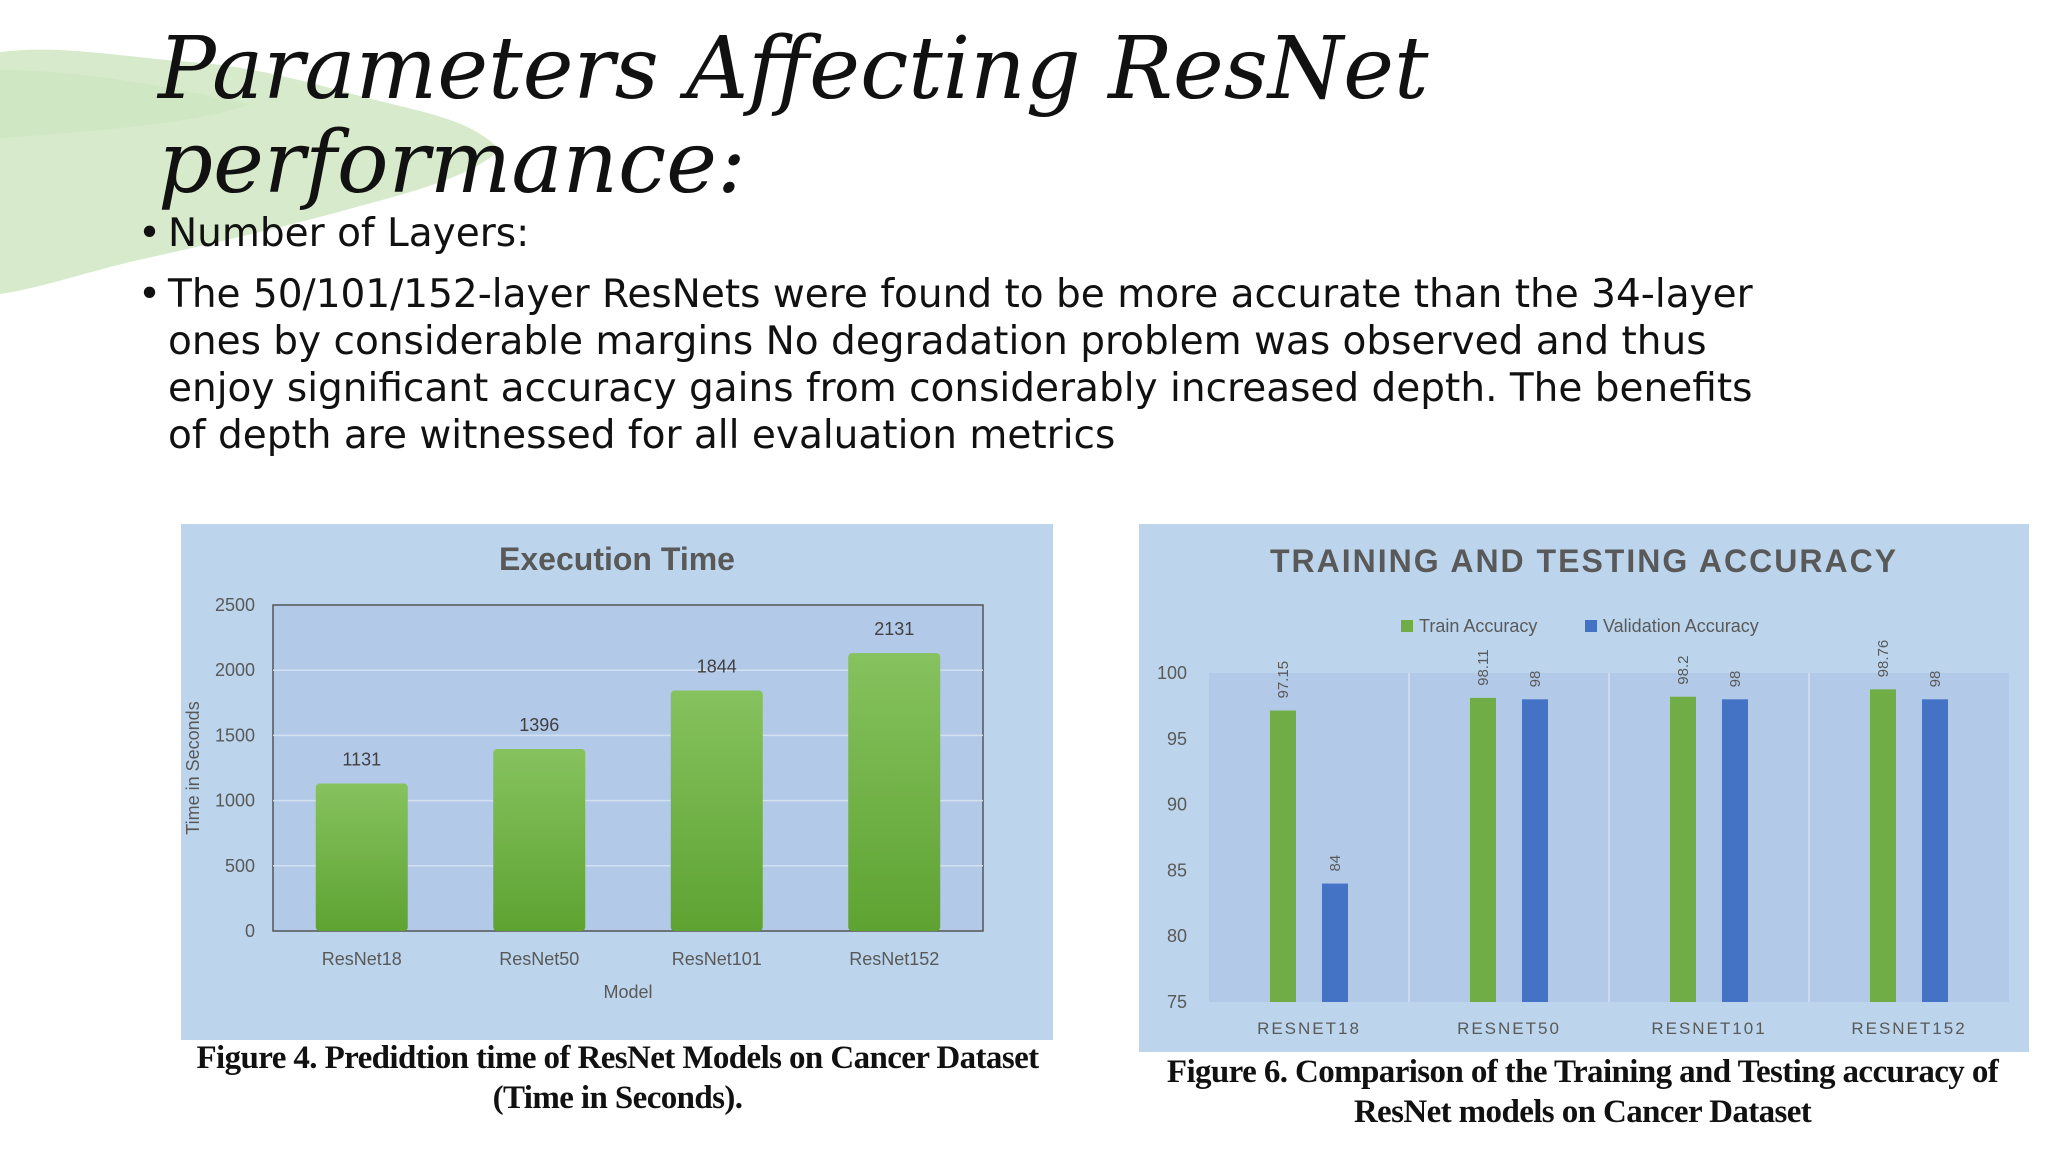  Describe the element at coordinates (717, 959) in the screenshot. I see `category-label-resnet101: ResNet101` at that location.